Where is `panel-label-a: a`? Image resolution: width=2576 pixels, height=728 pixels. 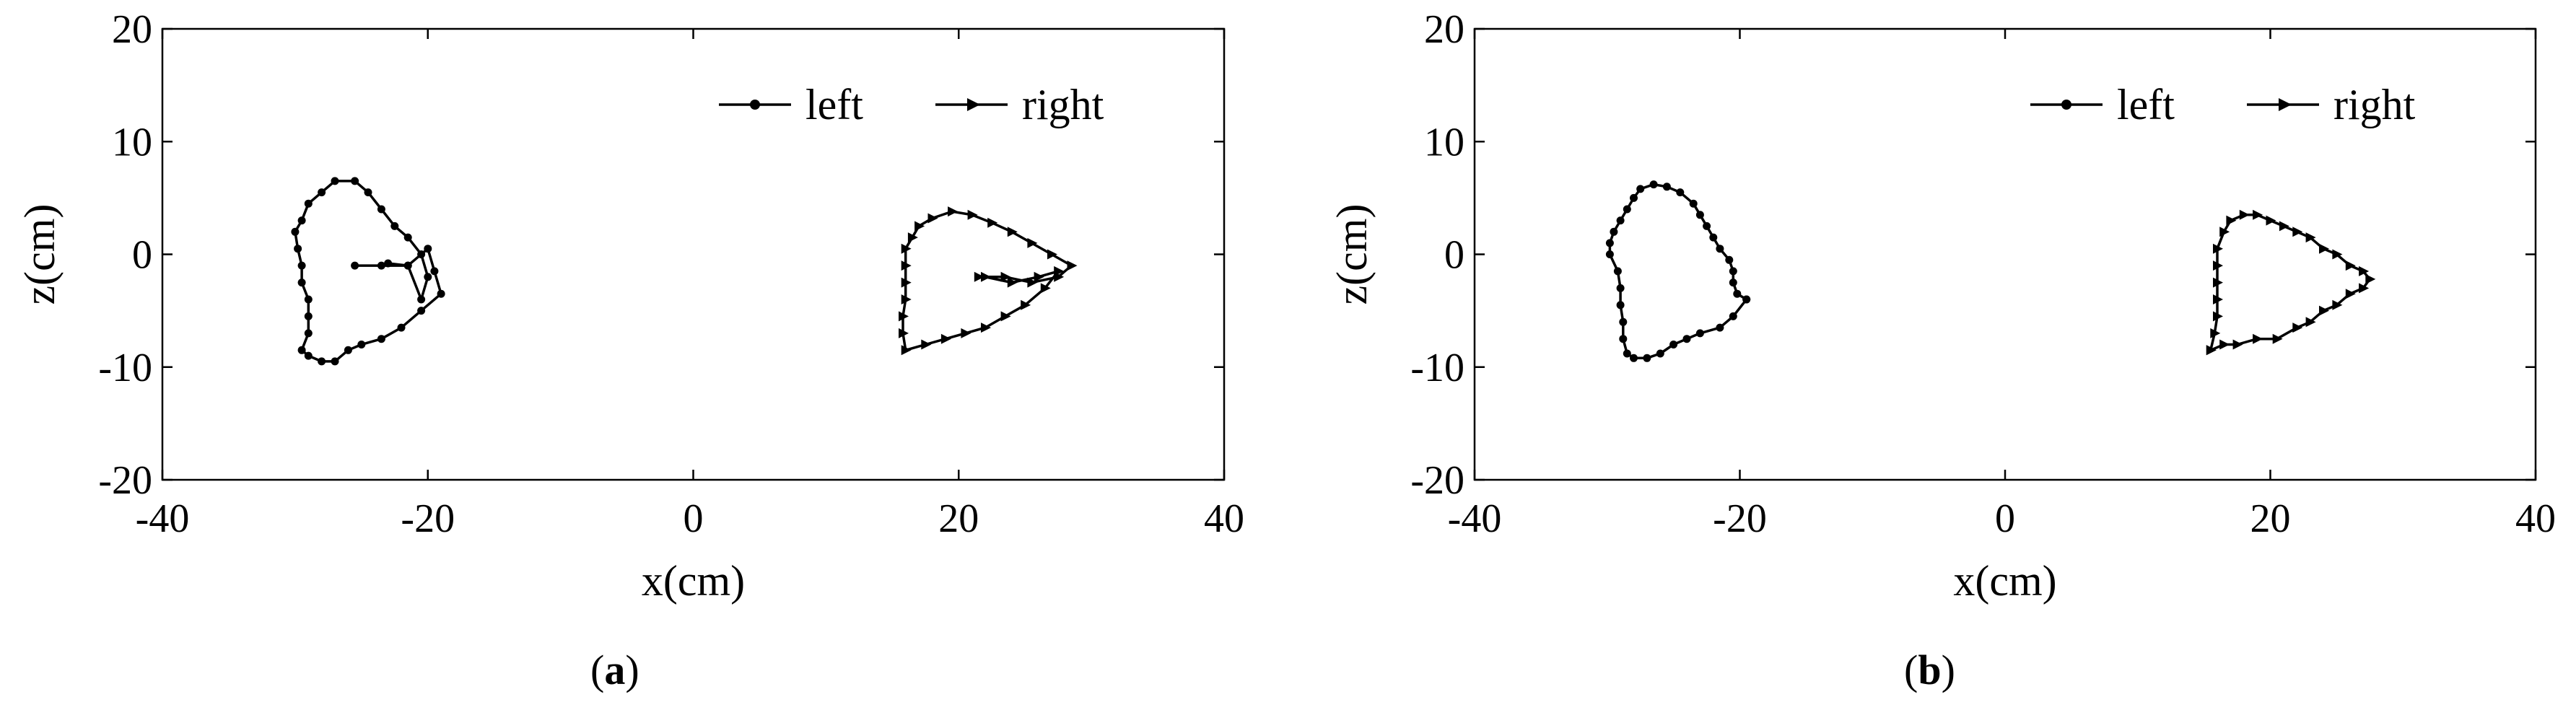 panel-label-a: a is located at coordinates (615, 669).